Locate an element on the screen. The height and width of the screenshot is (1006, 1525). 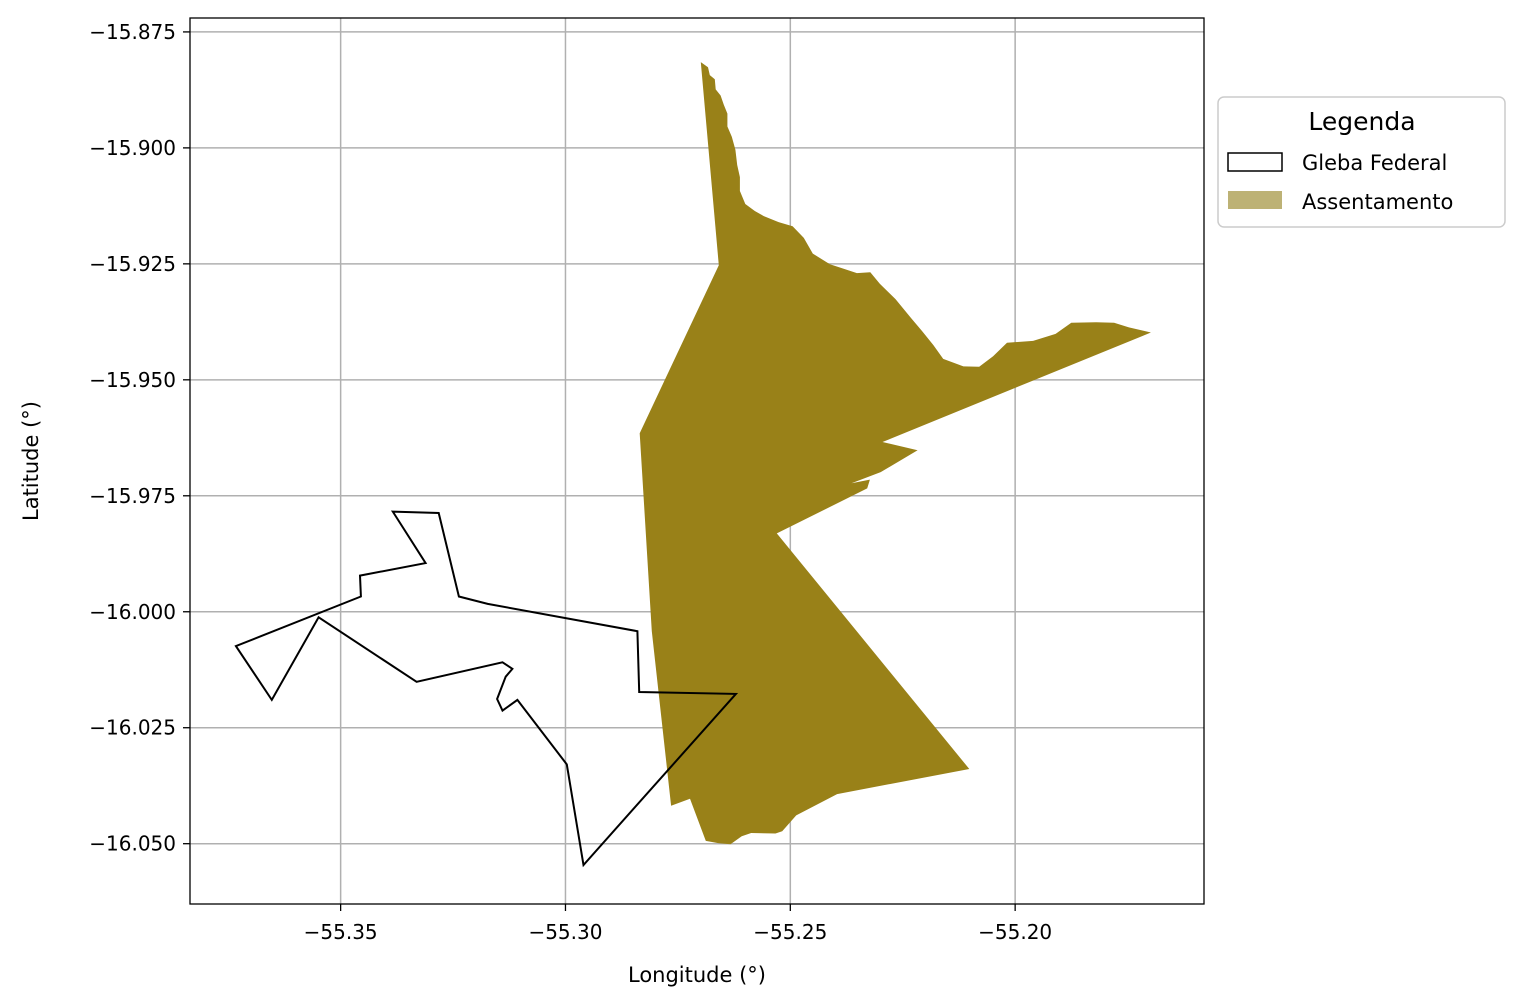
gleba-federal-polygon is located at coordinates (486, 689).